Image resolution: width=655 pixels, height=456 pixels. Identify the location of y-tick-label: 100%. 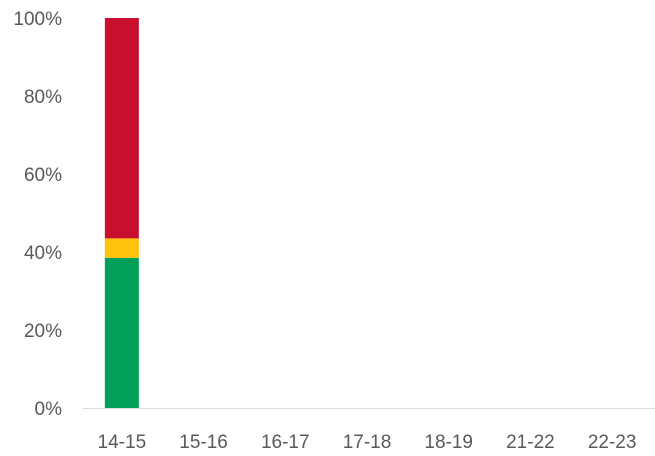
(37, 19).